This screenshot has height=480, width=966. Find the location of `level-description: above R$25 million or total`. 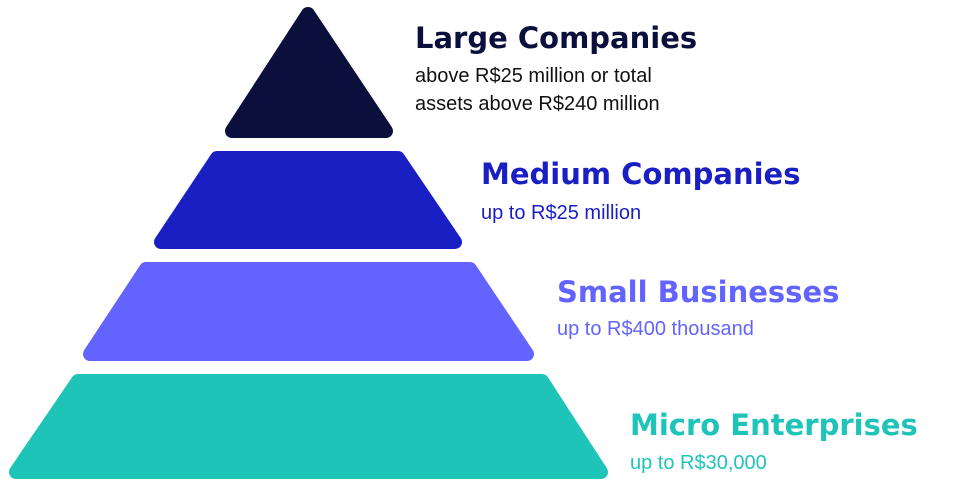

level-description: above R$25 million or total is located at coordinates (533, 76).